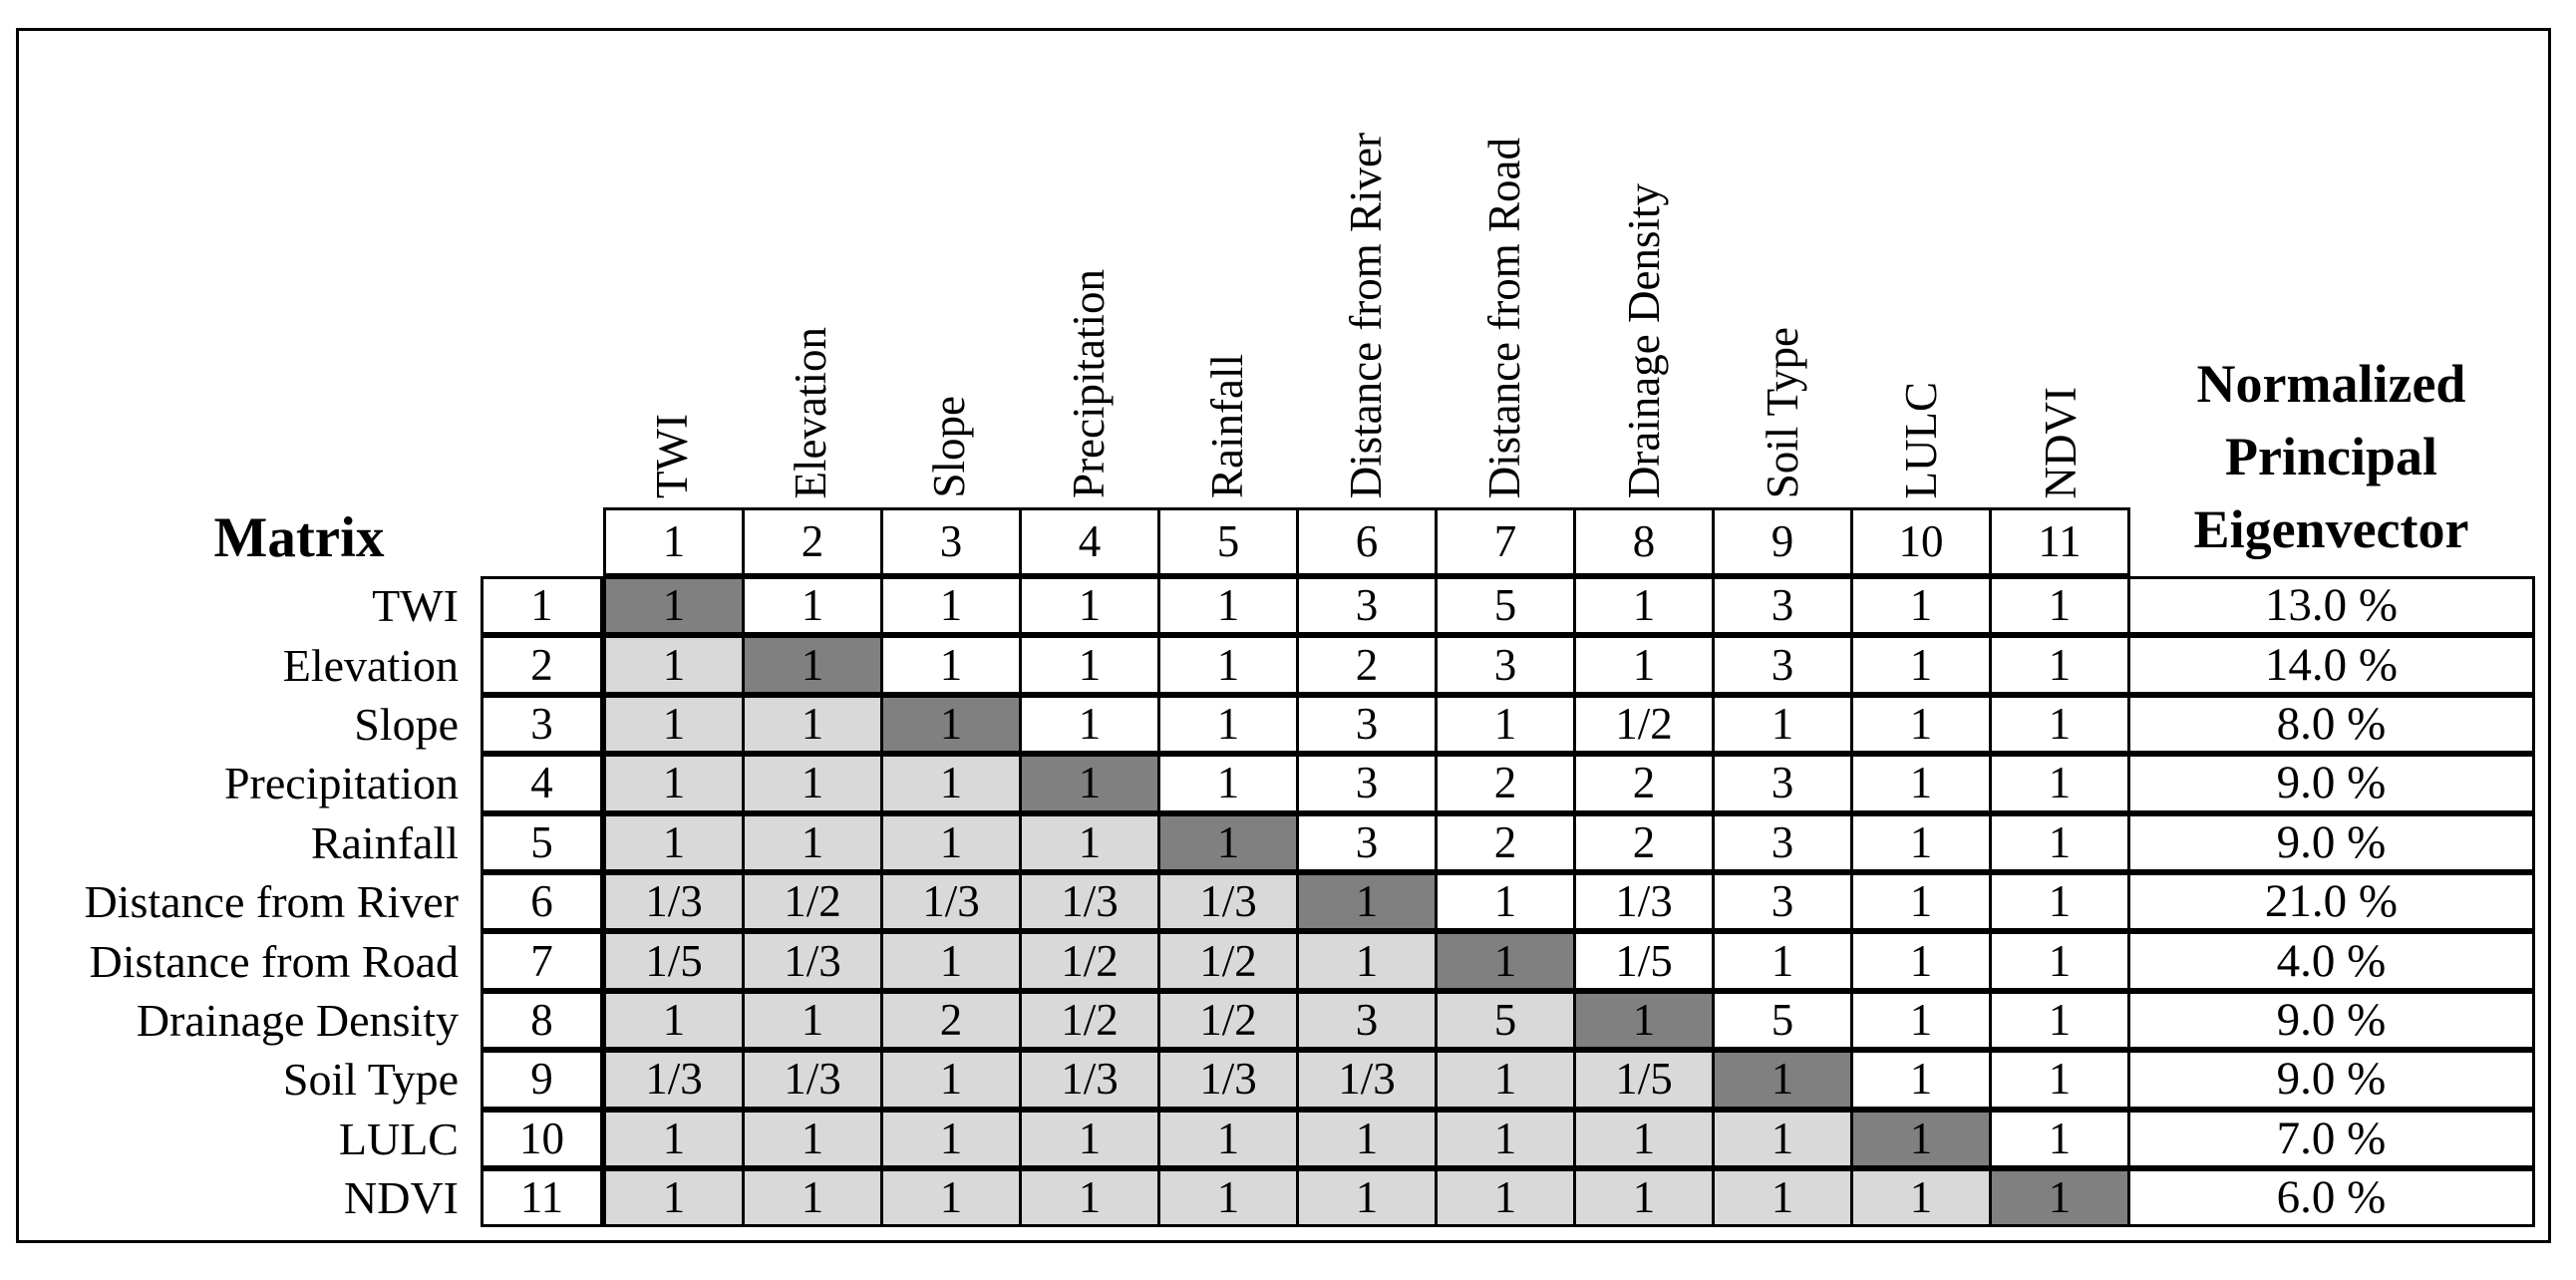 Image resolution: width=2576 pixels, height=1280 pixels. Describe the element at coordinates (1089, 267) in the screenshot. I see `column-header-precipitation: Precipitation` at that location.